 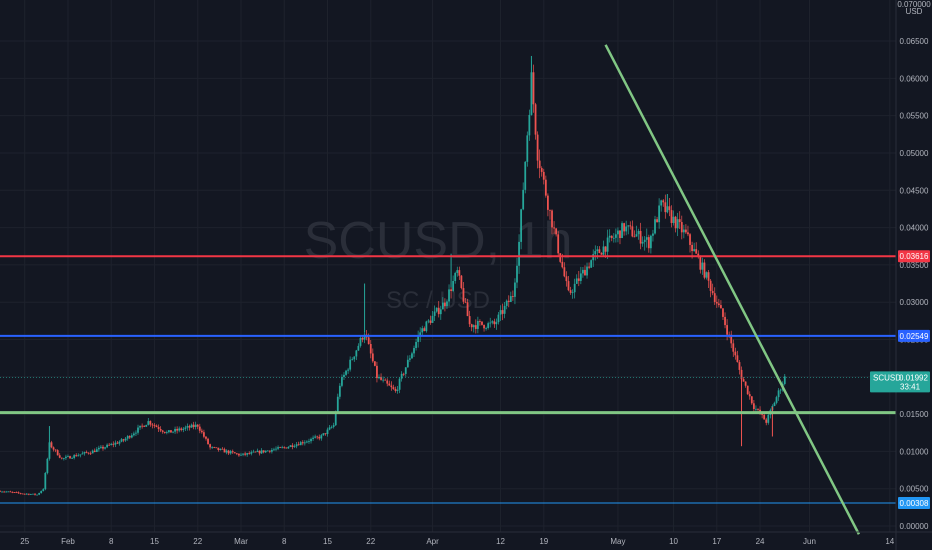 What do you see at coordinates (914, 153) in the screenshot?
I see `y-tick-label: 0.05000` at bounding box center [914, 153].